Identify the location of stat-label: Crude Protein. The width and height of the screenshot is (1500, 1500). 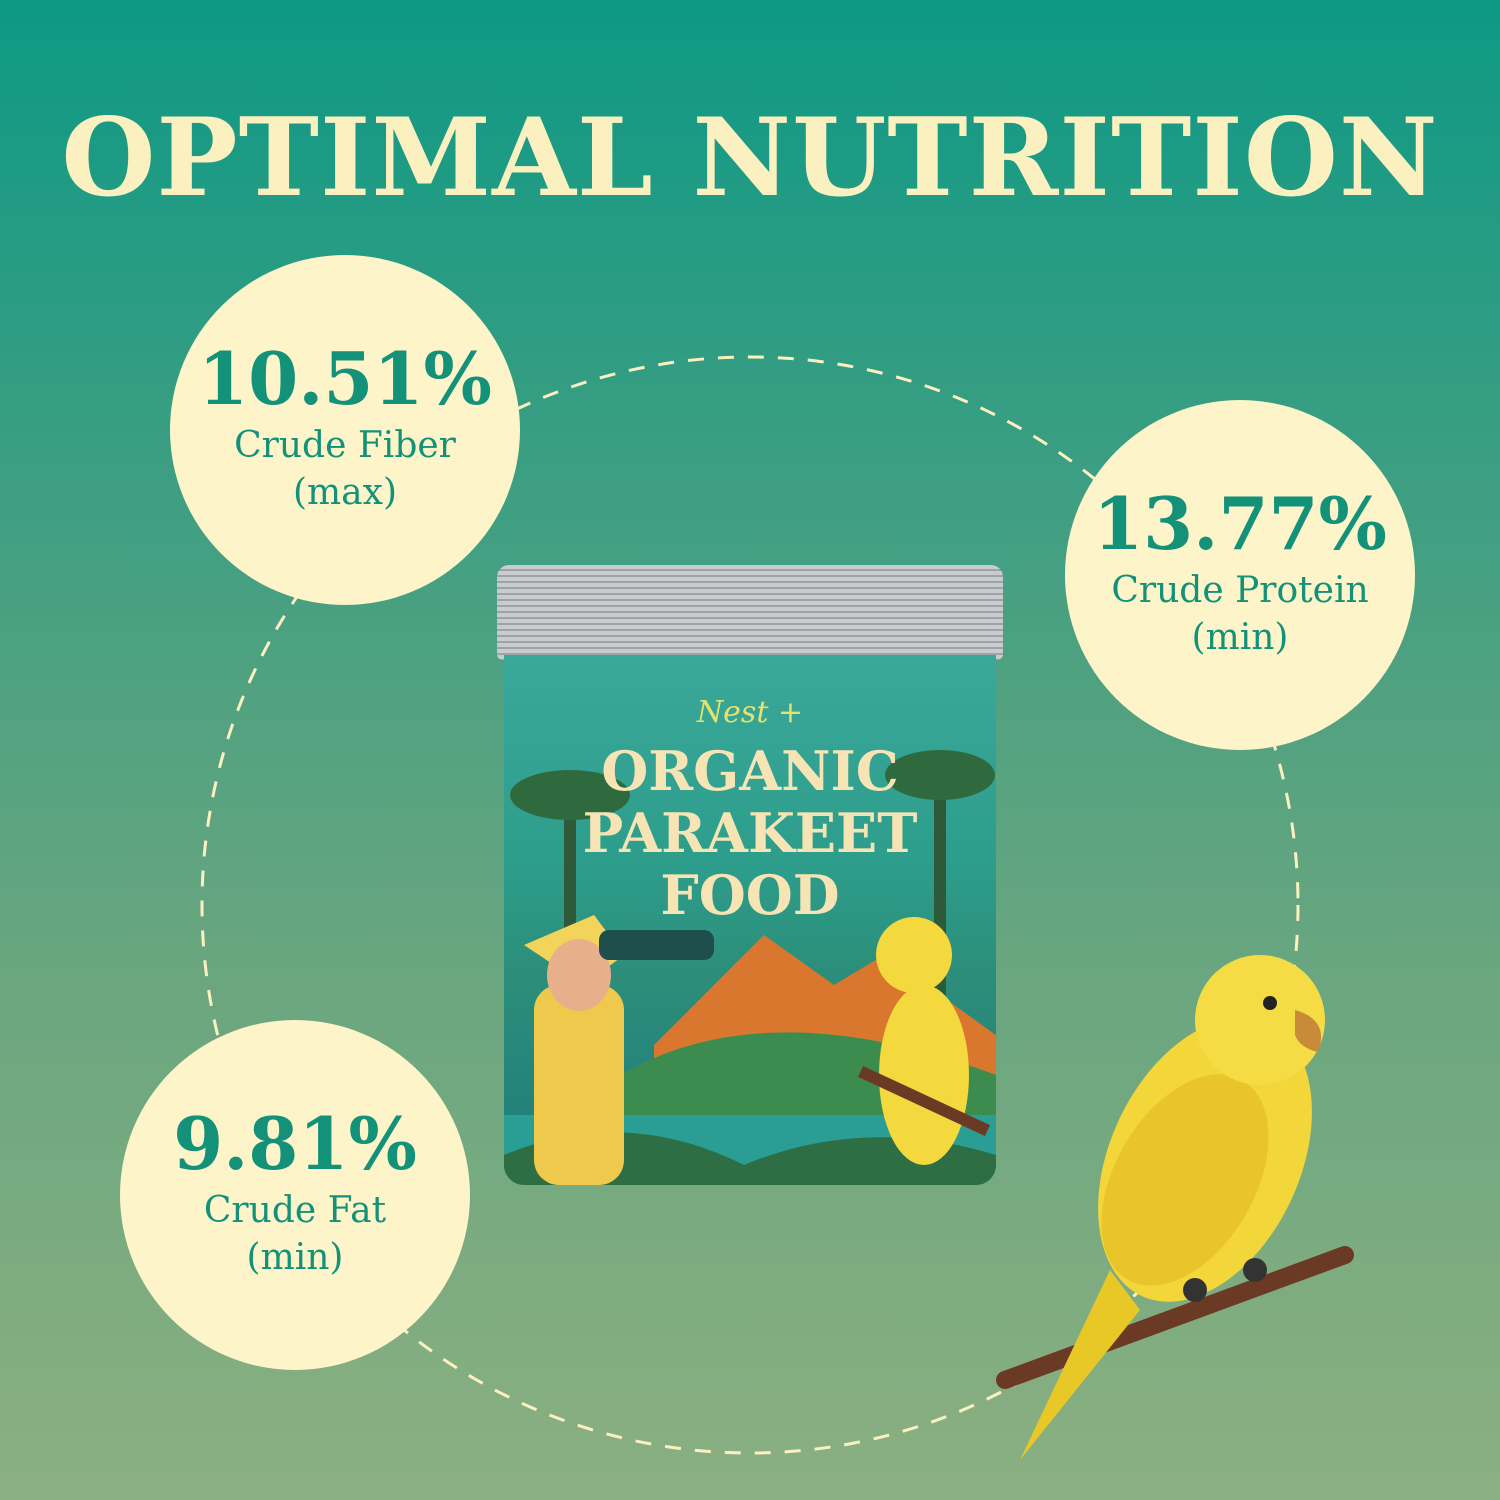
(1240, 591).